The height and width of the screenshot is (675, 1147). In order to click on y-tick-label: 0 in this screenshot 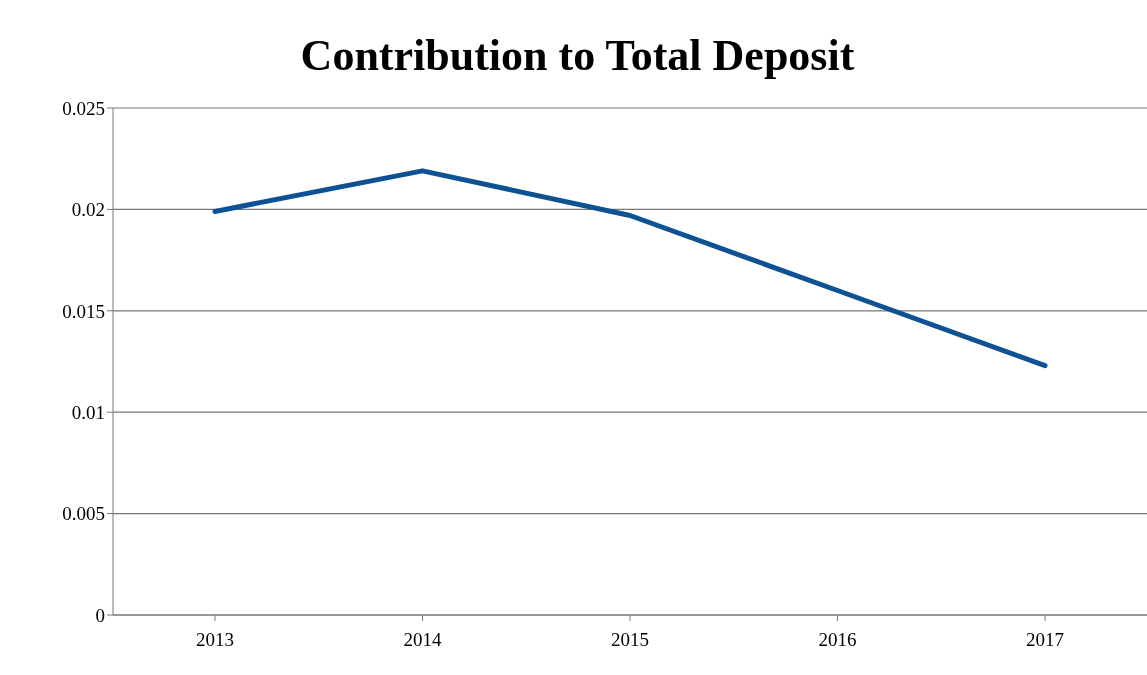, I will do `click(100, 615)`.